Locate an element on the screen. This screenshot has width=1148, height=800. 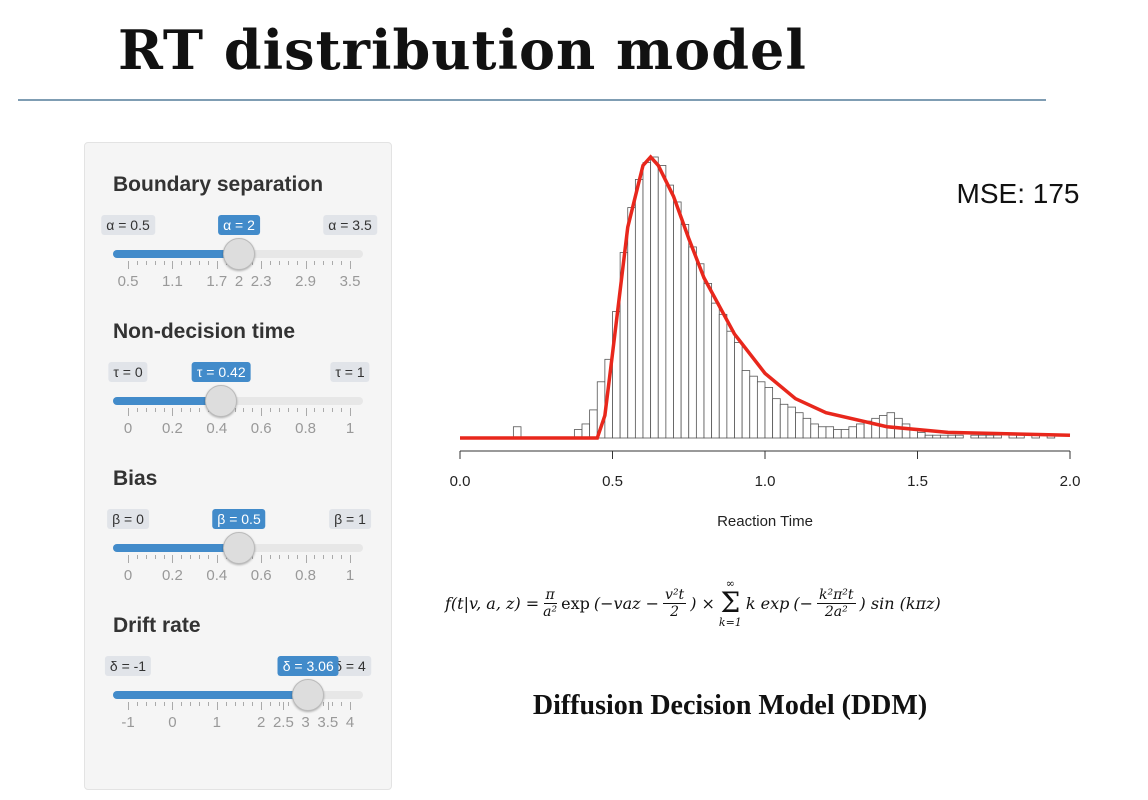
x-tick-label: 2.0 is located at coordinates (1070, 481).